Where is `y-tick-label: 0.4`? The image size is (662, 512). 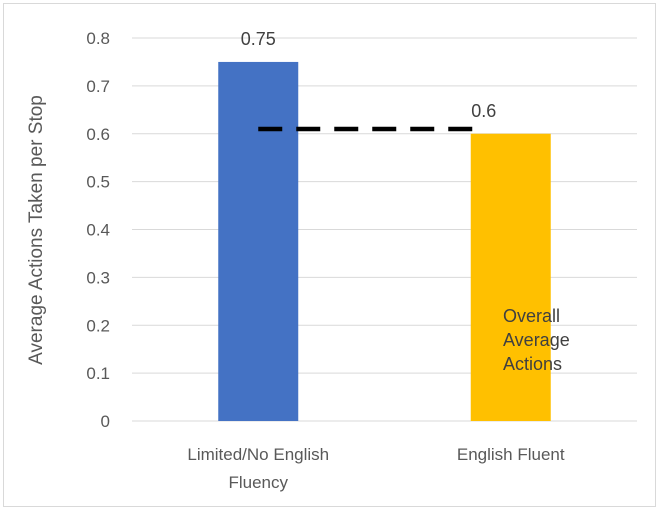
y-tick-label: 0.4 is located at coordinates (98, 230).